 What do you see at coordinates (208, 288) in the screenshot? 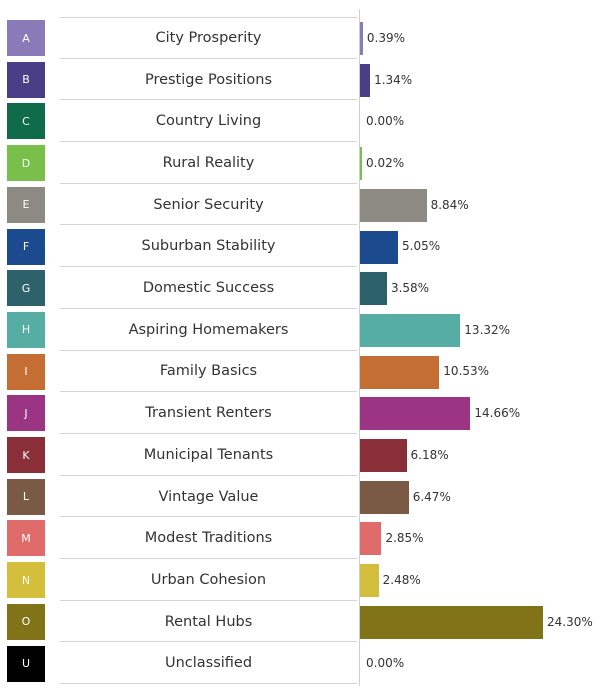
I see `segment-name-label: Domestic Success` at bounding box center [208, 288].